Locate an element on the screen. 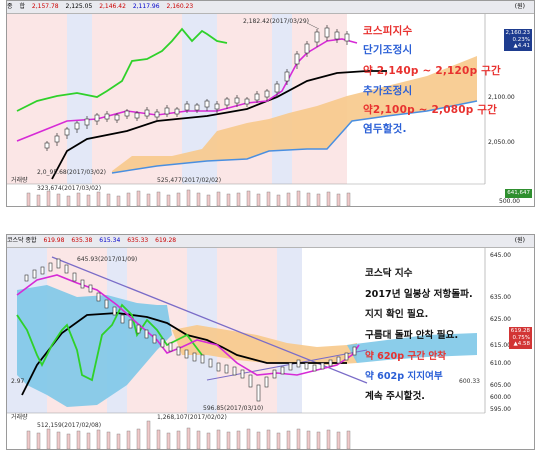  kosdaq-volume-label: 거래량 is located at coordinates (19, 417).